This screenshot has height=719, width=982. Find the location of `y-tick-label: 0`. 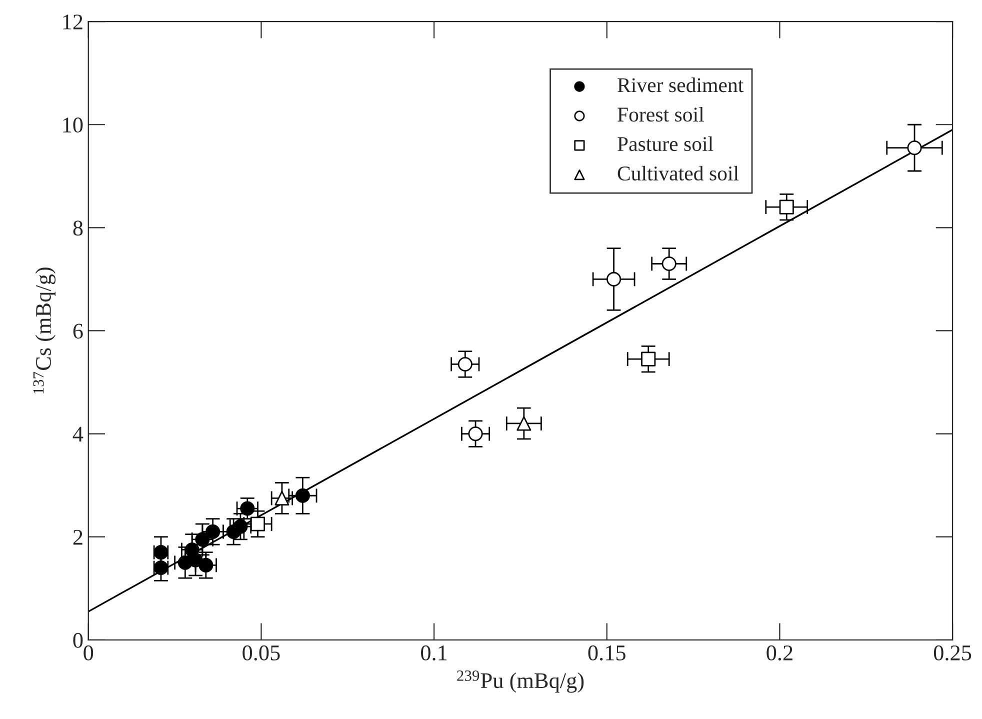

y-tick-label: 0 is located at coordinates (78, 640).